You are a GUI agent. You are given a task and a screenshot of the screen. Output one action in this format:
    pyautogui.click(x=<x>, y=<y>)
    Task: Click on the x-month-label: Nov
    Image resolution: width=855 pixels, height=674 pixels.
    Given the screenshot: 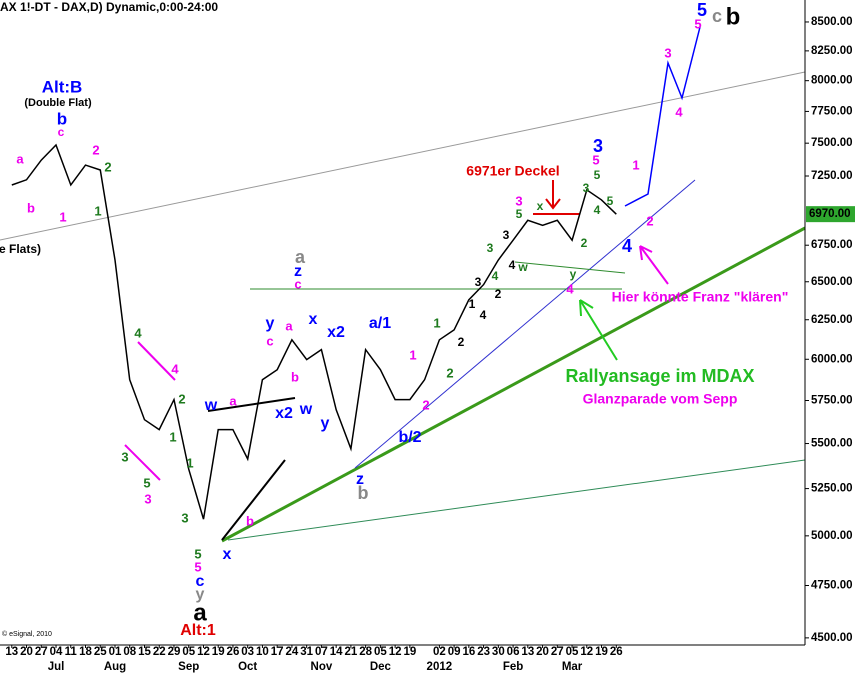 What is the action you would take?
    pyautogui.click(x=322, y=667)
    